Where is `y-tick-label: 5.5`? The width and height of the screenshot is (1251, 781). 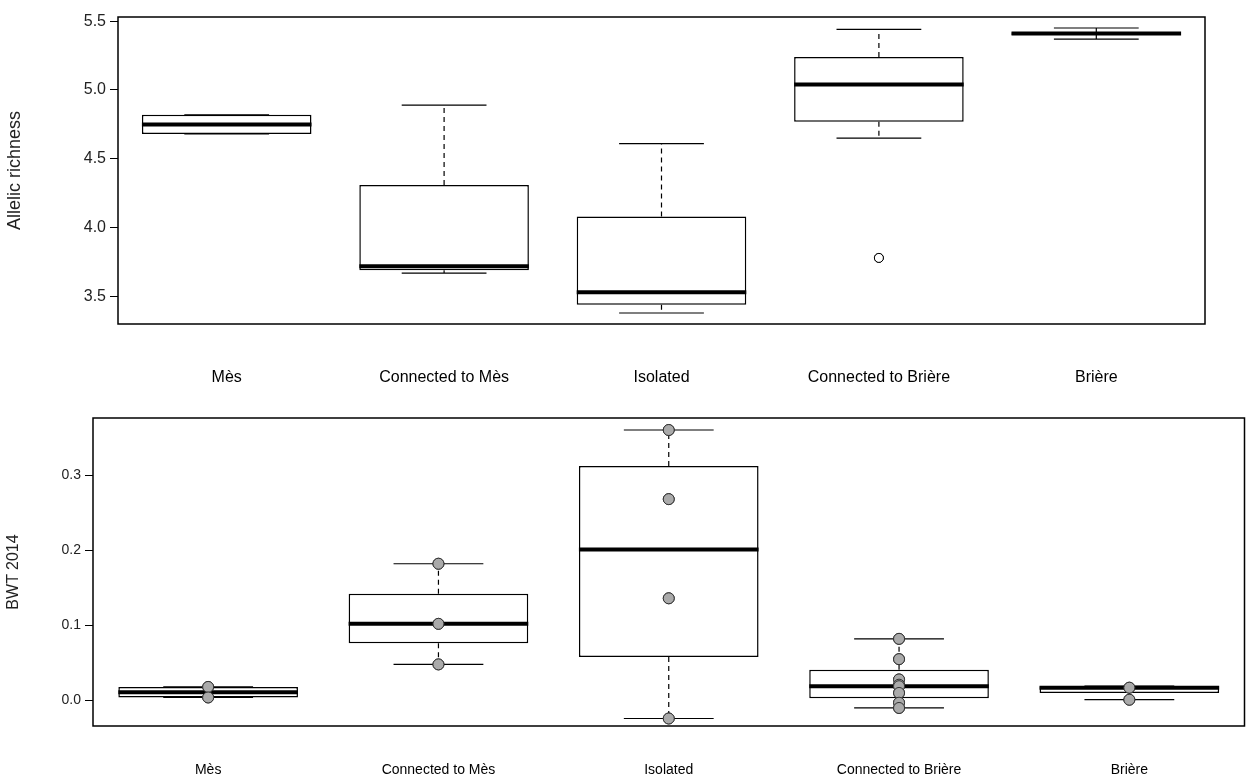
y-tick-label: 5.5 is located at coordinates (95, 20).